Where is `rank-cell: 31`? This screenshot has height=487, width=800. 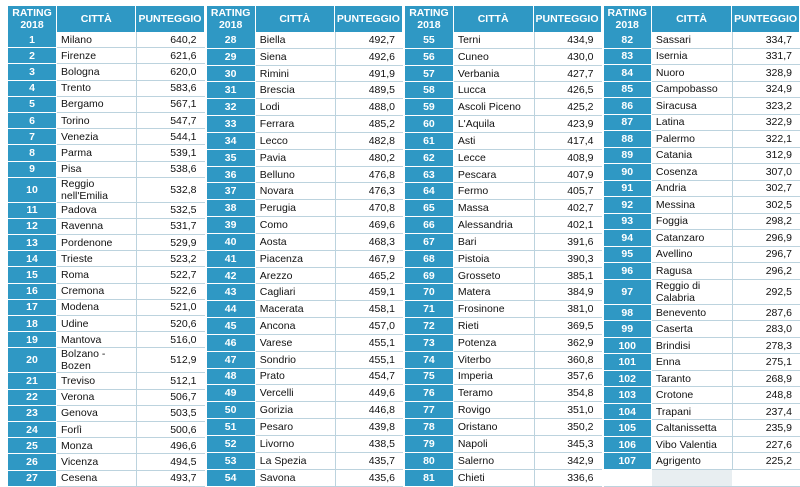
rank-cell: 31 is located at coordinates (231, 90).